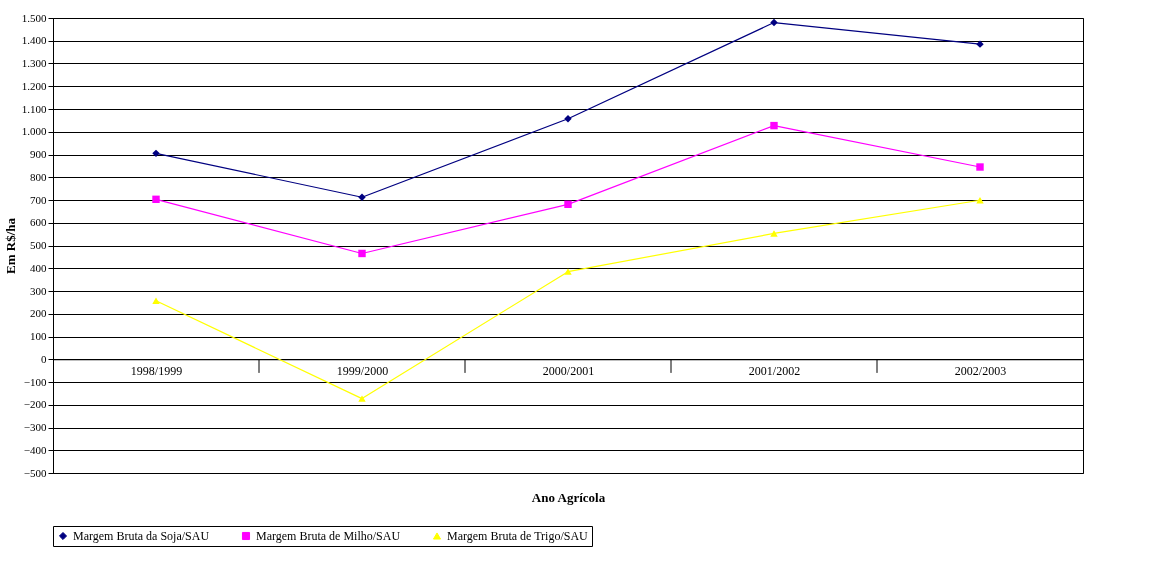 The image size is (1174, 571). What do you see at coordinates (328, 536) in the screenshot?
I see `legend-label: Margem Bruta de Milho/SAU` at bounding box center [328, 536].